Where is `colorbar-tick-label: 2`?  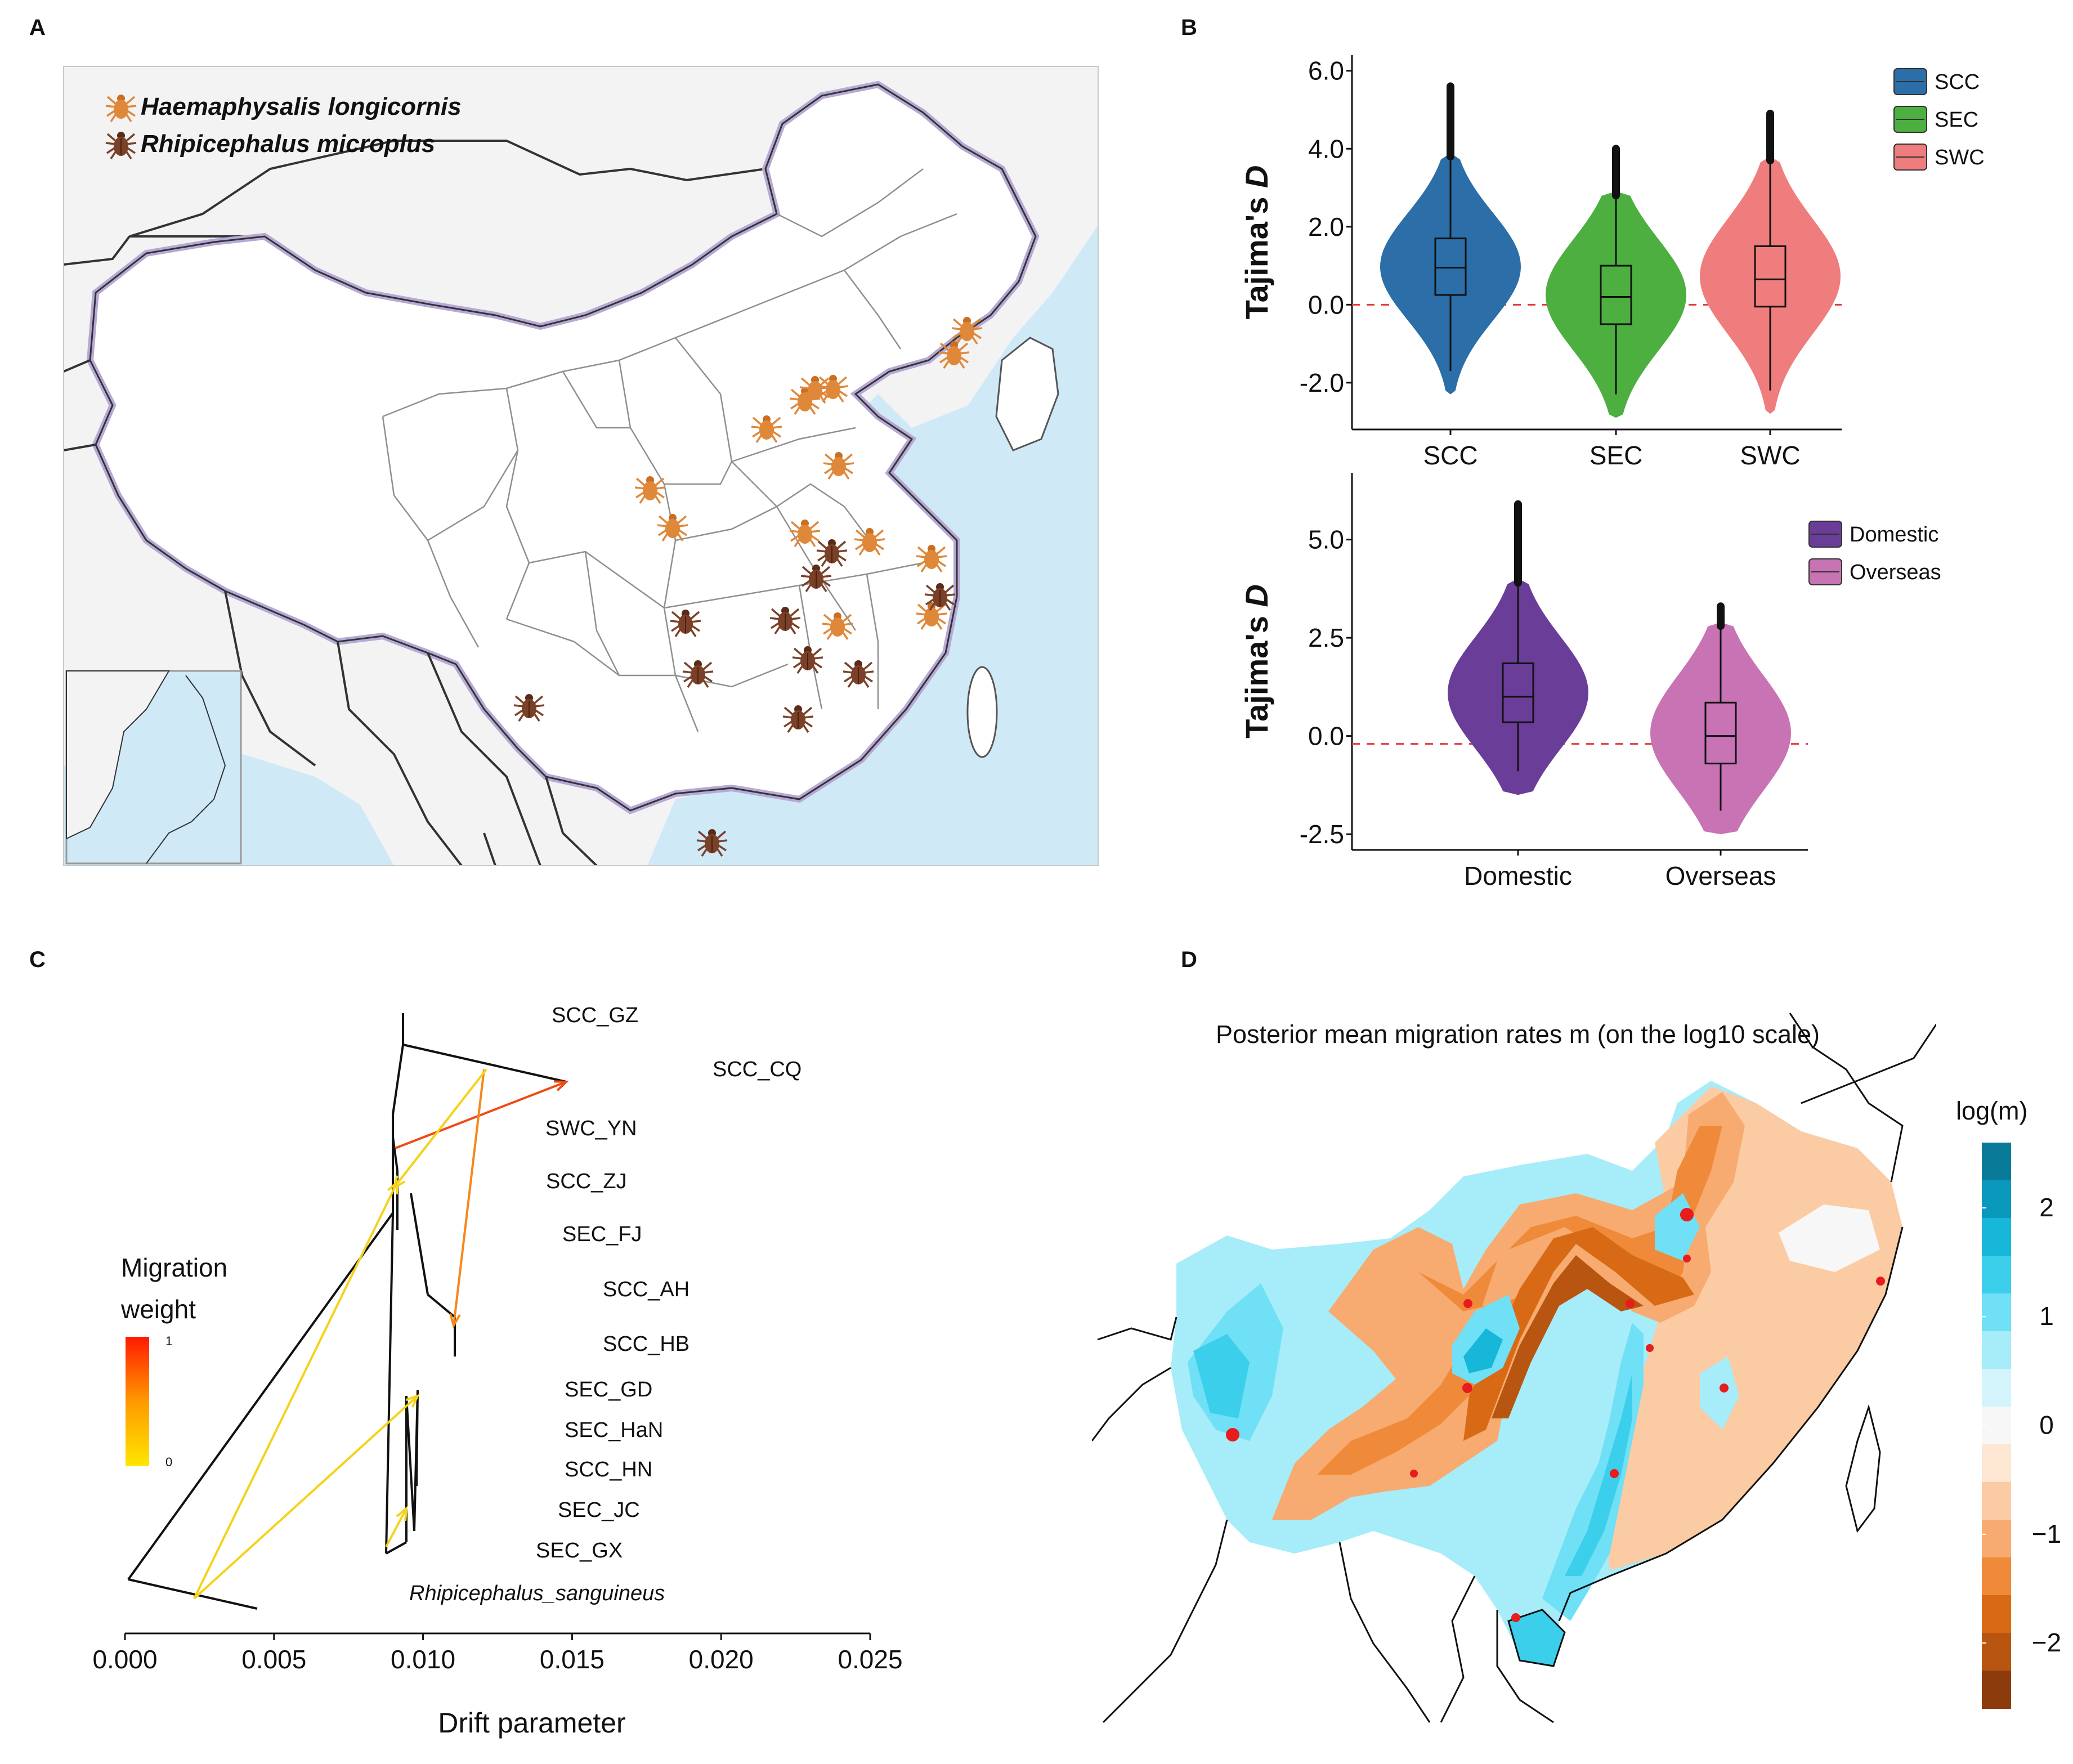 colorbar-tick-label: 2 is located at coordinates (2046, 1207).